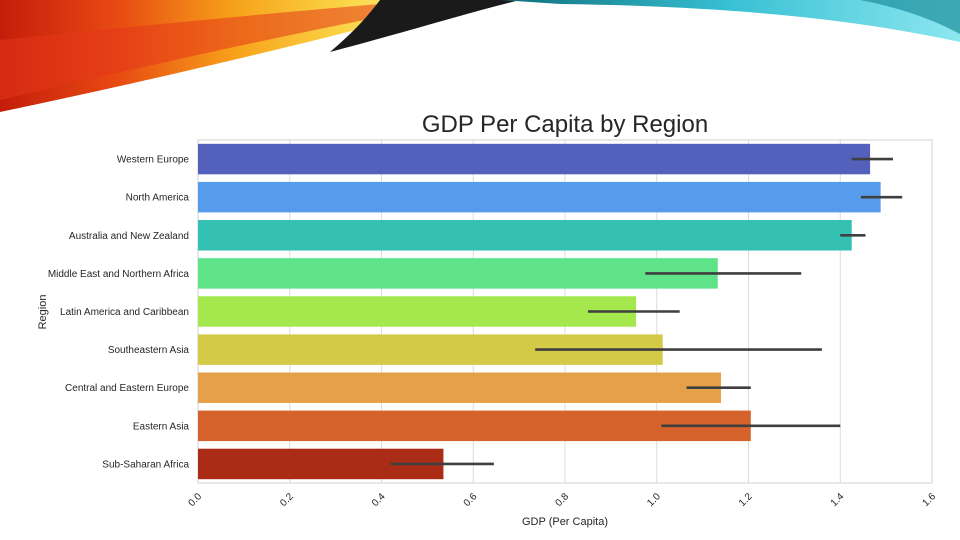  What do you see at coordinates (129, 236) in the screenshot?
I see `y-tick-label: Australia and New Zealand` at bounding box center [129, 236].